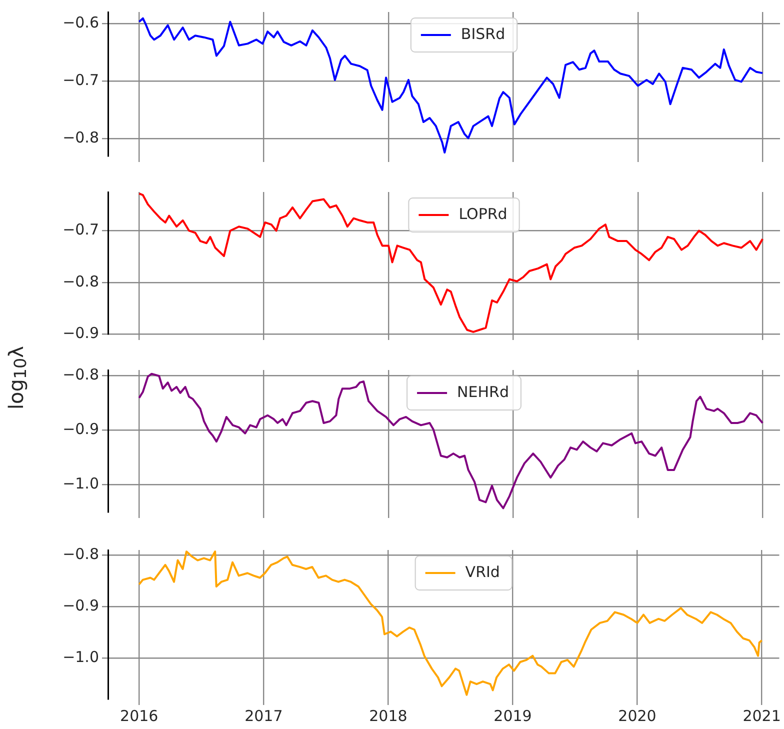 Image resolution: width=784 pixels, height=729 pixels. Describe the element at coordinates (483, 33) in the screenshot. I see `legend-label: BISRd` at that location.